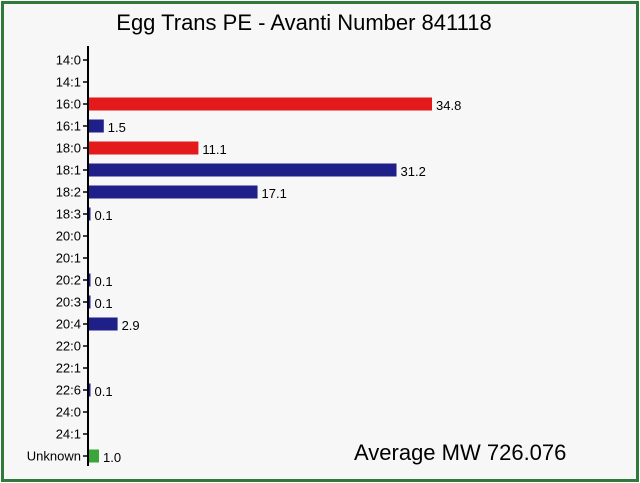  I want to click on y-tick-label: 20:4, so click(68, 324).